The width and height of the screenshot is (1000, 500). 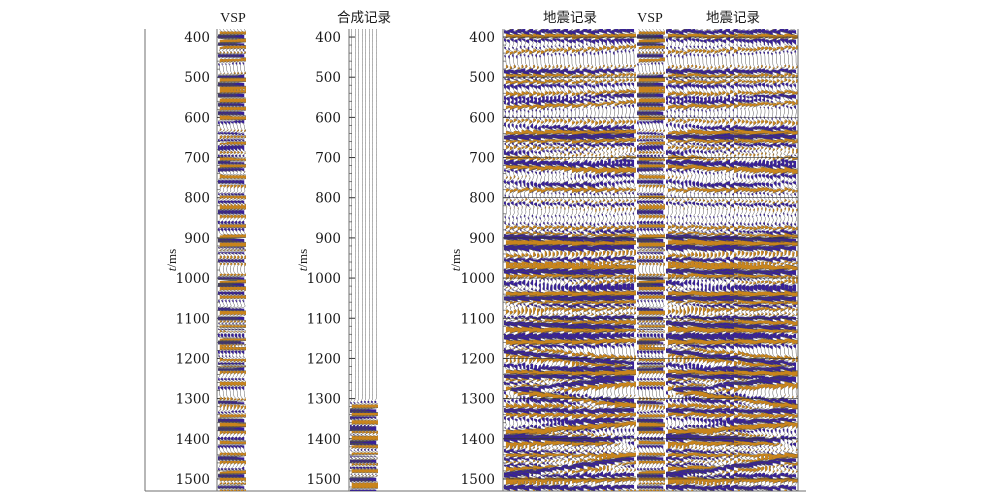 What do you see at coordinates (364, 18) in the screenshot?
I see `synthetic-panel-title: 合成记录` at bounding box center [364, 18].